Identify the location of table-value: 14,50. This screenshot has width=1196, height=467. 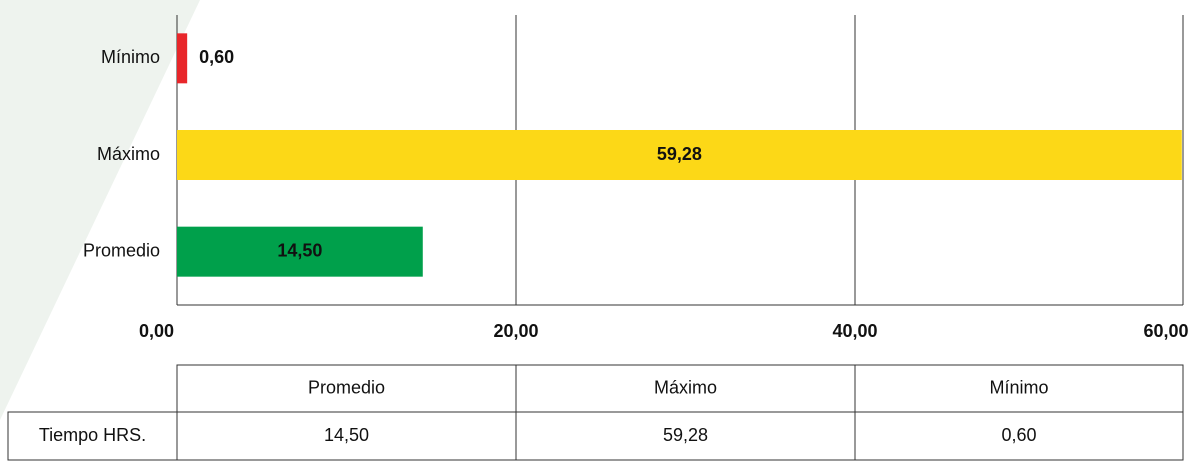
(346, 435).